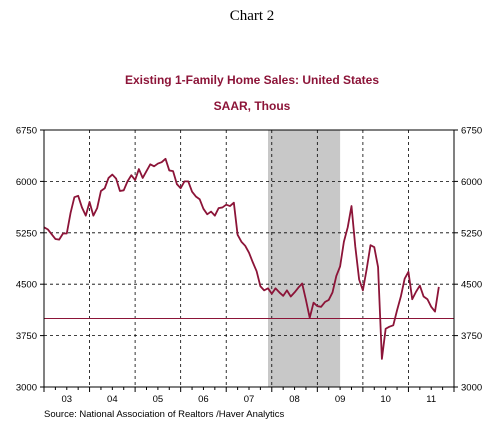 This screenshot has height=435, width=504. I want to click on x-tick-label: 04, so click(112, 399).